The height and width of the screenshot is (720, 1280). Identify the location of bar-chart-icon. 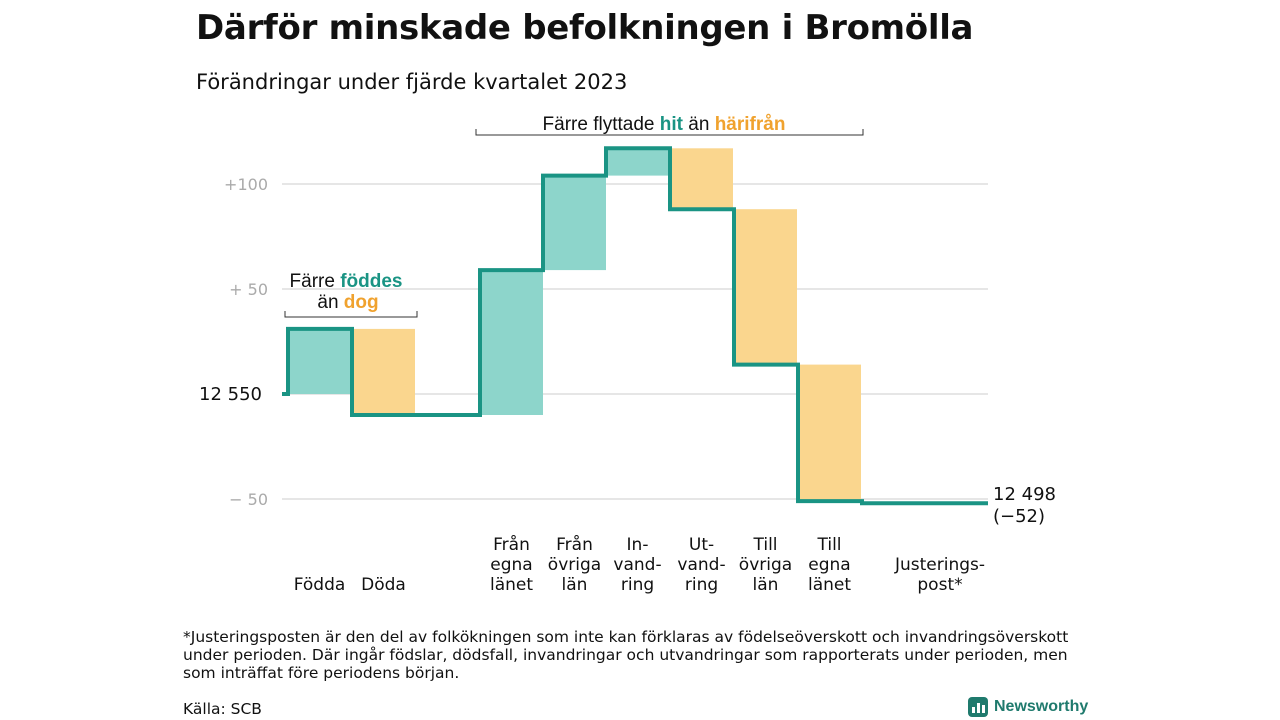
(978, 707).